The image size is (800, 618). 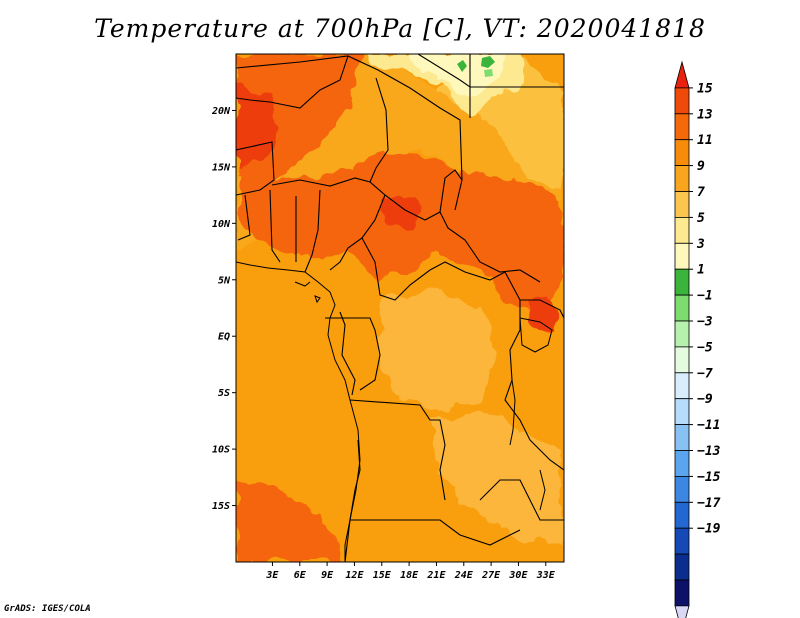 What do you see at coordinates (705, 399) in the screenshot?
I see `colorbar-label: −9` at bounding box center [705, 399].